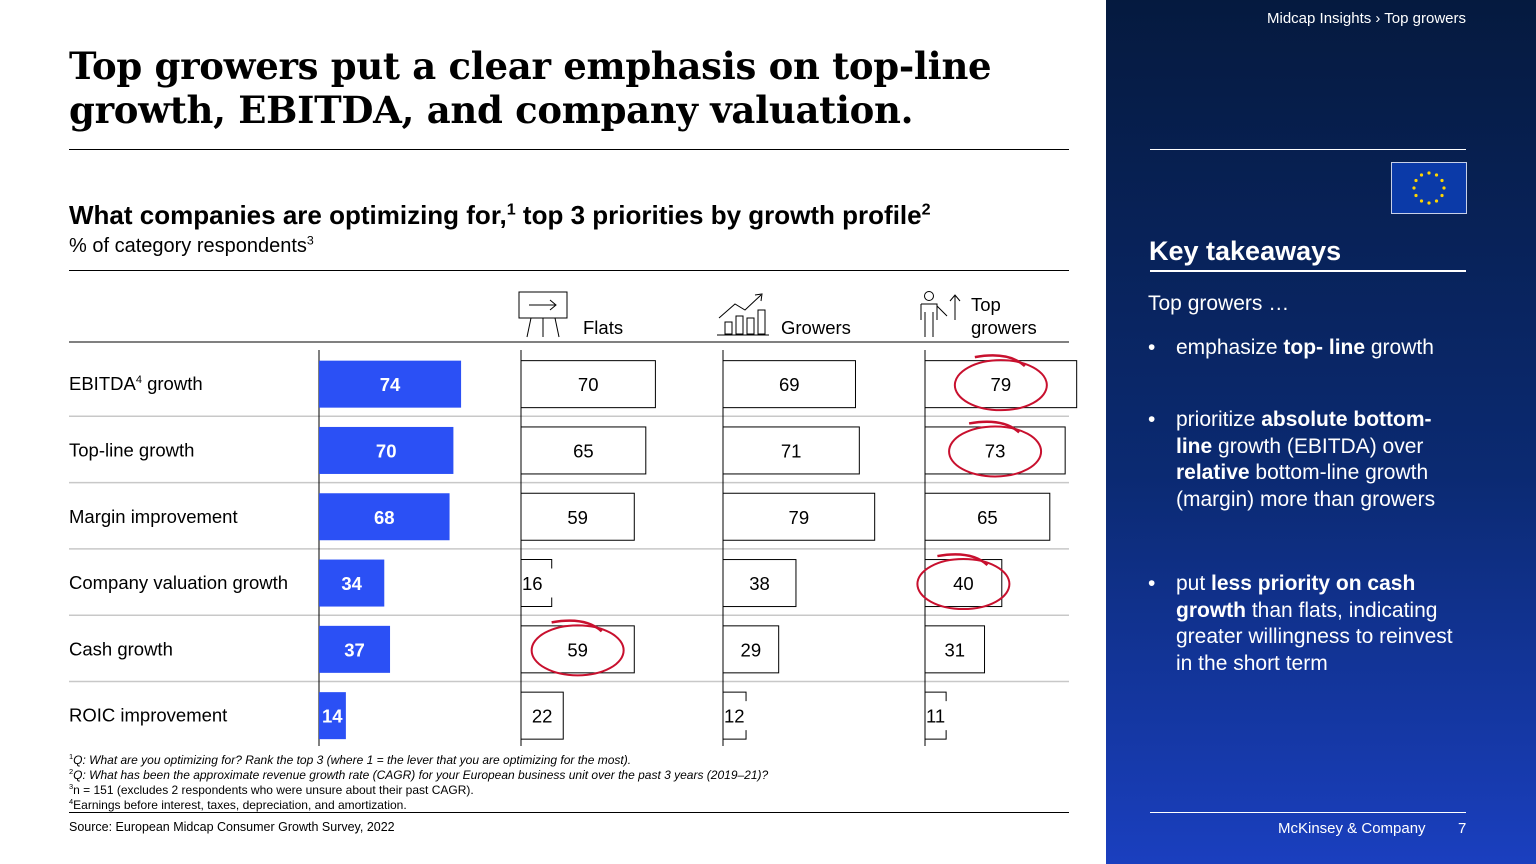  What do you see at coordinates (963, 583) in the screenshot?
I see `data-label: 40` at bounding box center [963, 583].